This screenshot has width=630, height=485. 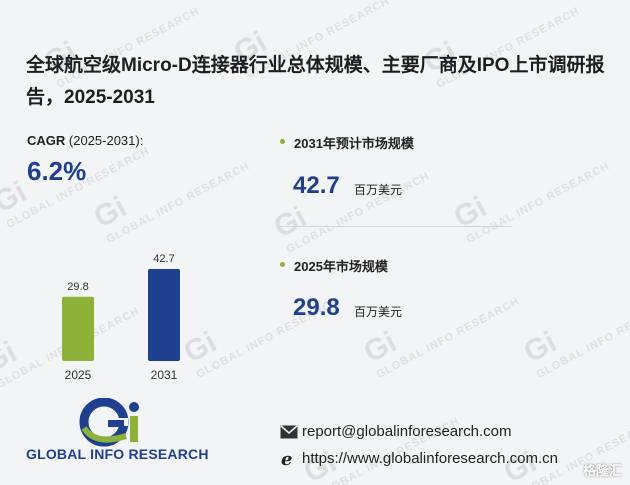 What do you see at coordinates (78, 328) in the screenshot?
I see `bar-2025` at bounding box center [78, 328].